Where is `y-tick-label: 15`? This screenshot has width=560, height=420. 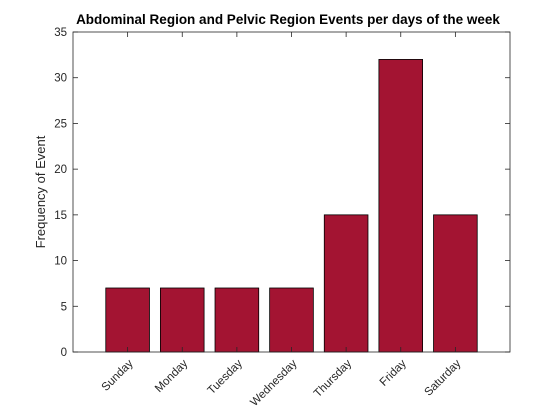 y-tick-label: 15 is located at coordinates (60, 216).